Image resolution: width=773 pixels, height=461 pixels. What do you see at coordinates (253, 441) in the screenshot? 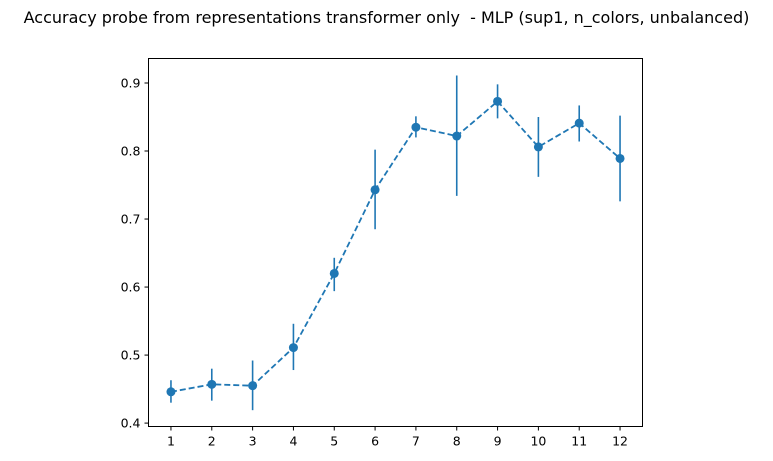
I see `x-tick-label: 3` at bounding box center [253, 441].